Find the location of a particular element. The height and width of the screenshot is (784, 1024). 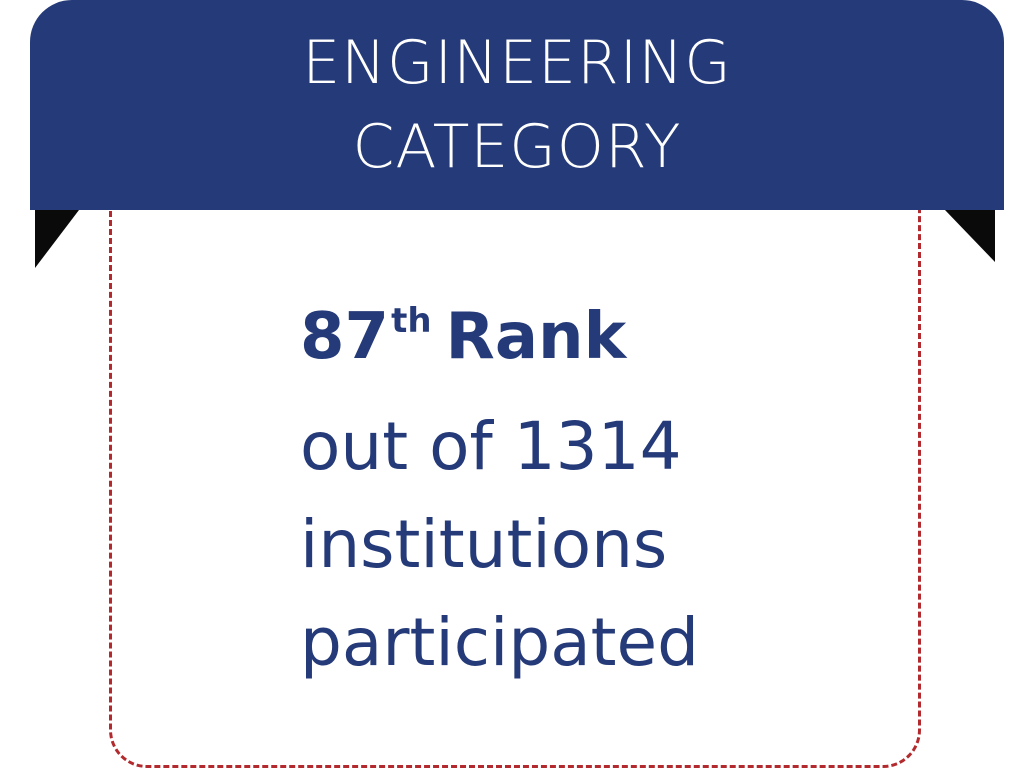

rank-number: 87 is located at coordinates (345, 337).